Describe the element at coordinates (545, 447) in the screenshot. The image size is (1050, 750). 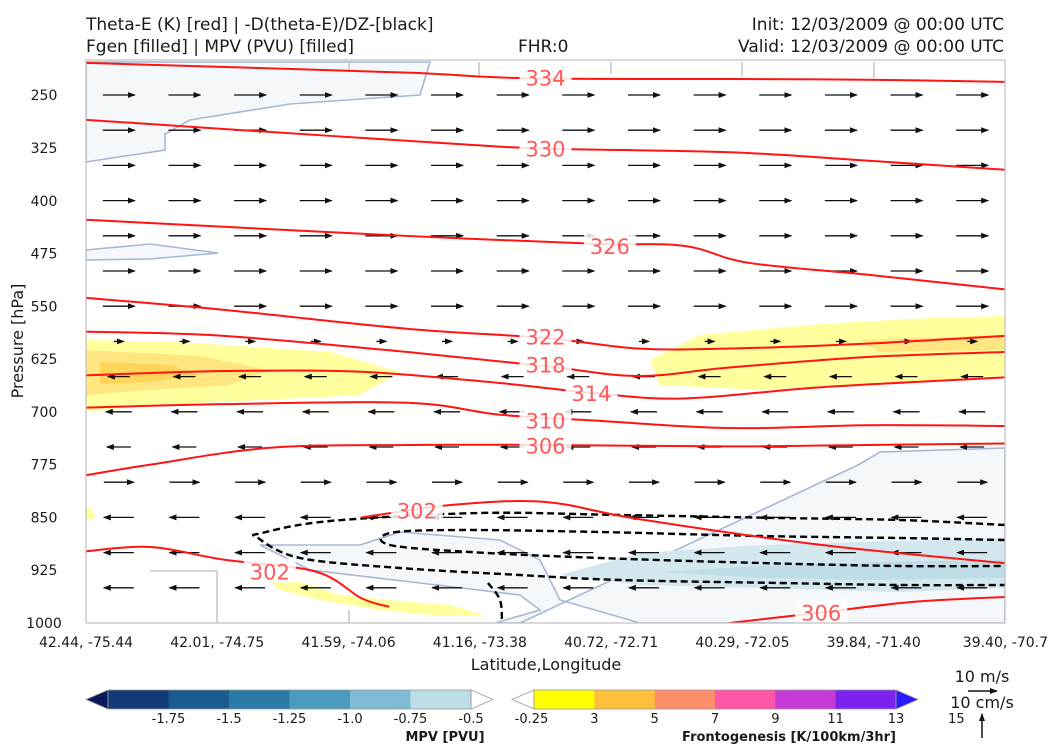
I see `theta-e-label-text: 306` at that location.